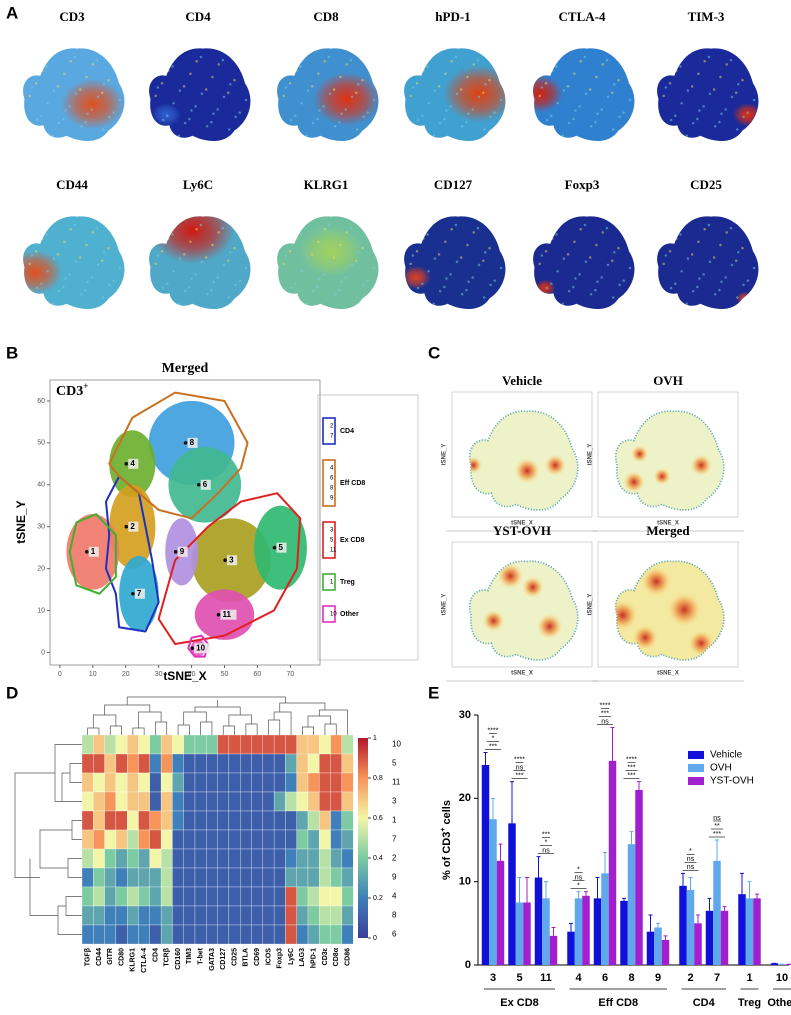  I want to click on x-tick-label: 10, so click(93, 674).